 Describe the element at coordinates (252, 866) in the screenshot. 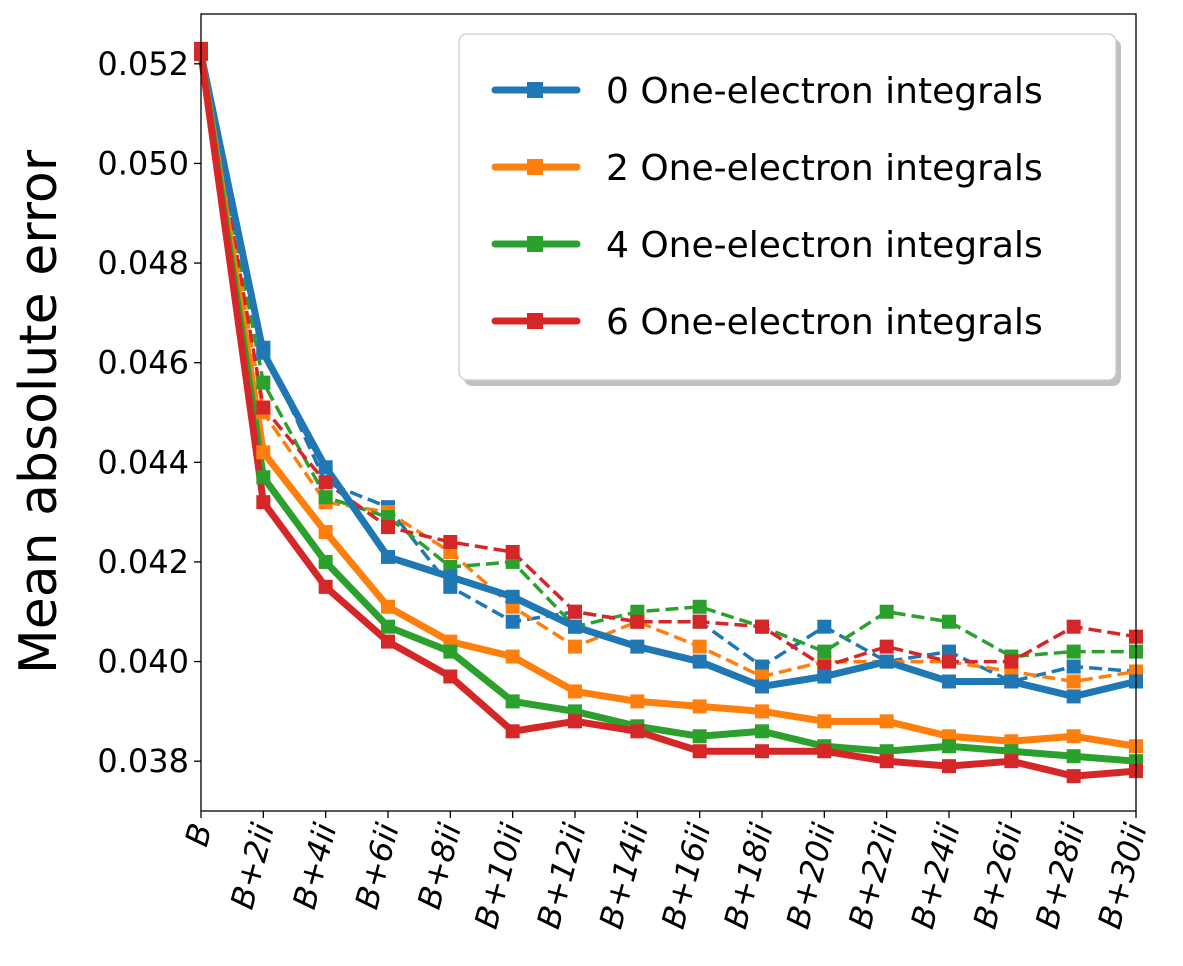

I see `x-tick-label: B+2ii` at that location.